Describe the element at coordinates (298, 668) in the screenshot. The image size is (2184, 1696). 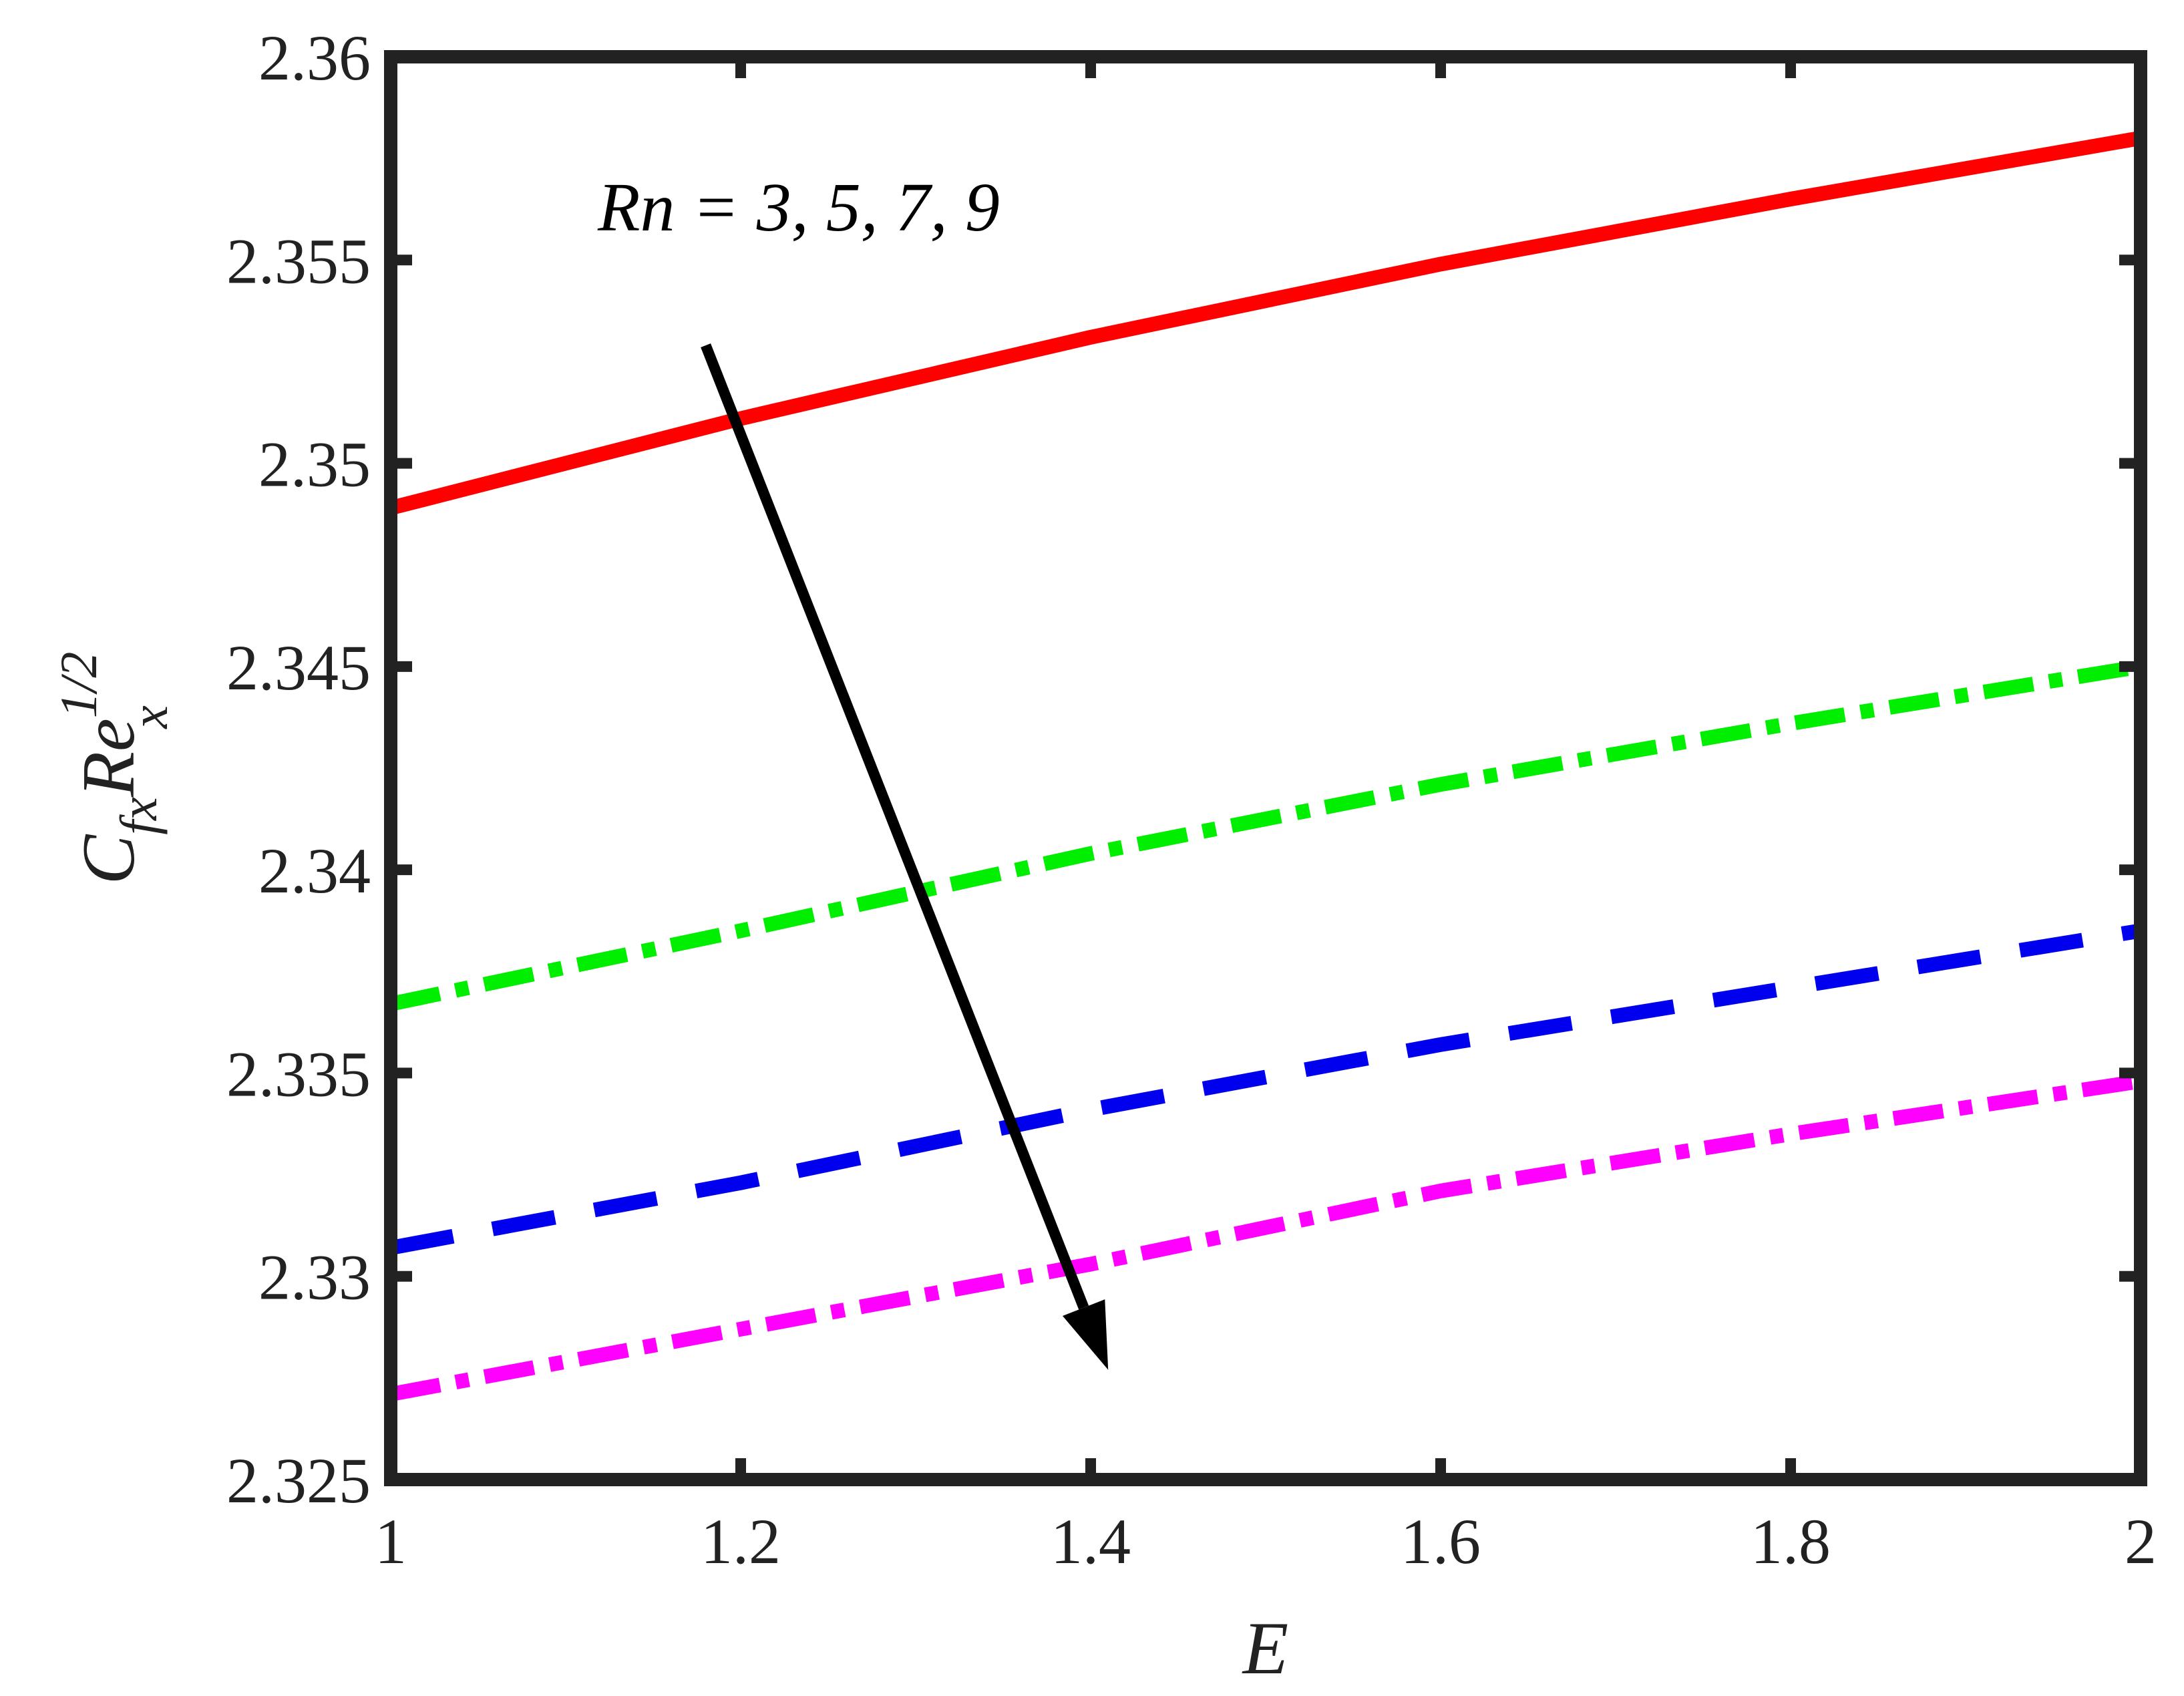
I see `y-tick-label: 2.345` at that location.